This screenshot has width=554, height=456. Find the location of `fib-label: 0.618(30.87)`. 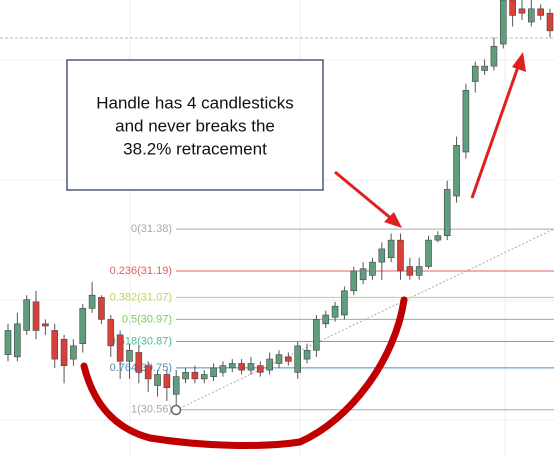

fib-label: 0.618(30.87) is located at coordinates (141, 341).